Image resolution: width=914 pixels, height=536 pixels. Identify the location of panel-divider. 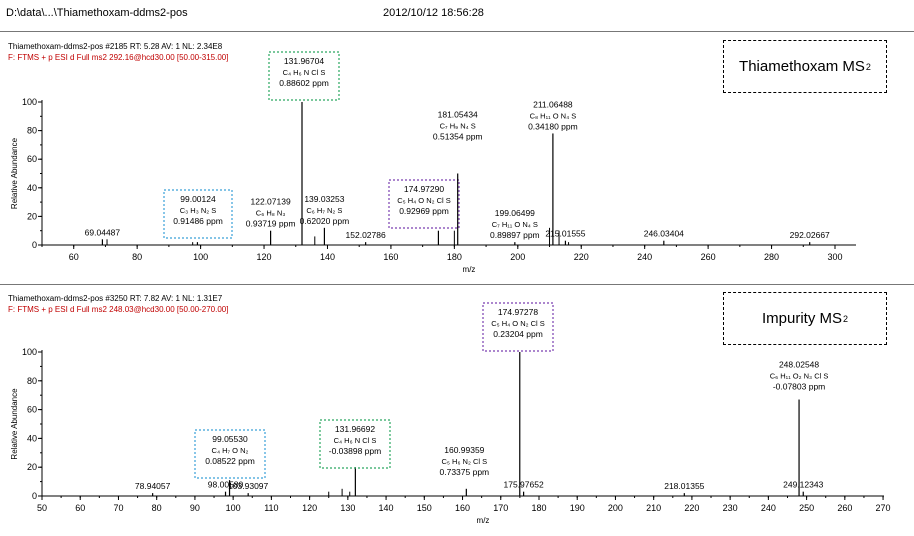
(457, 284).